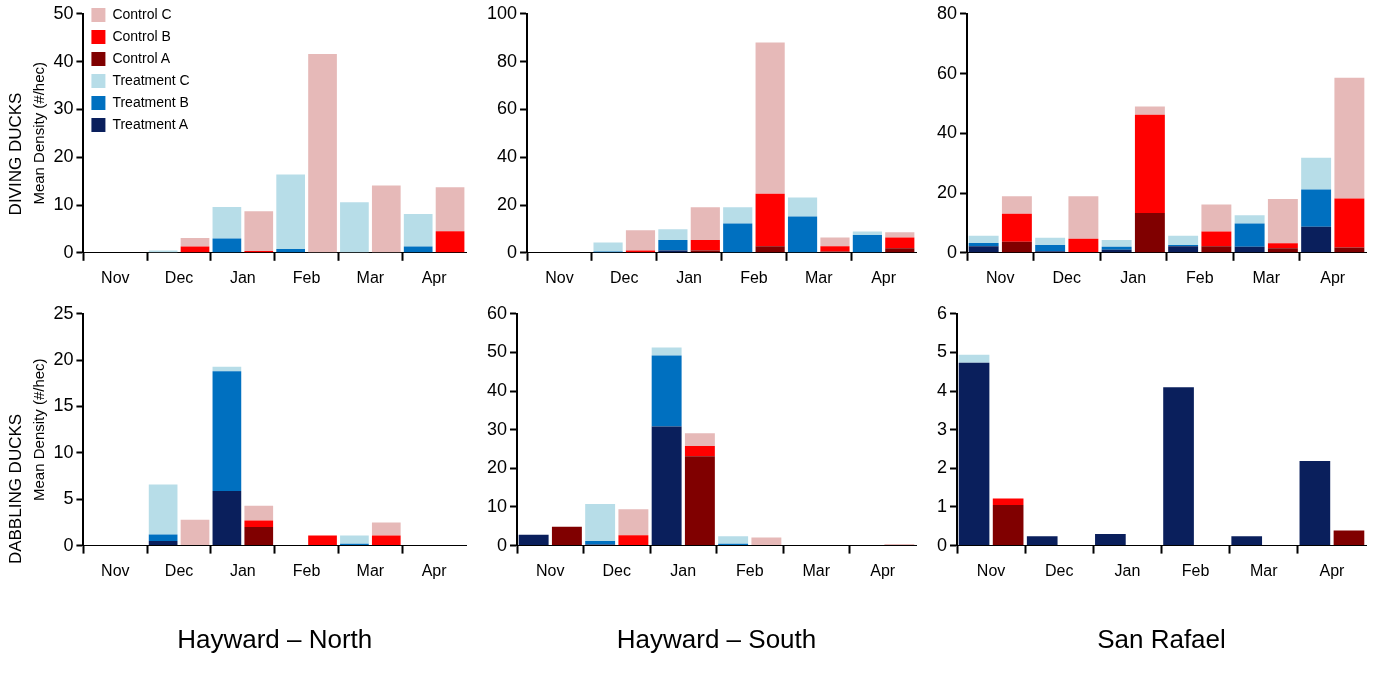 The height and width of the screenshot is (677, 1392). Describe the element at coordinates (947, 132) in the screenshot. I see `y-tick-label: 40` at that location.